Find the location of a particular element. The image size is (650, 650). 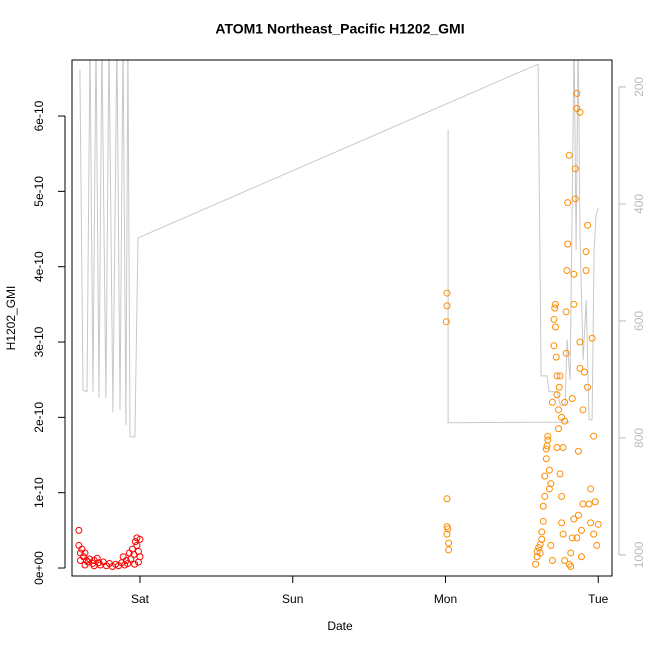

y-tick-label: 3e-10 is located at coordinates (39, 341).